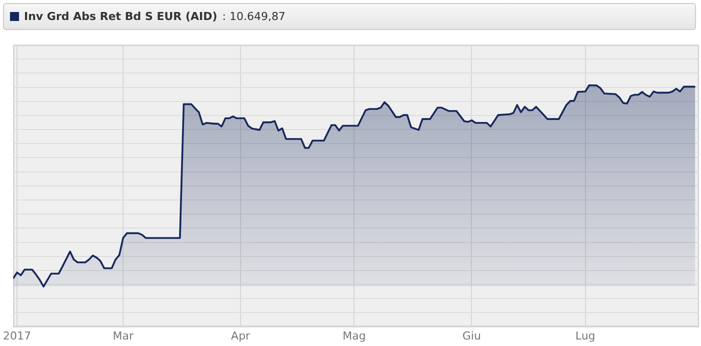 The width and height of the screenshot is (701, 346). Describe the element at coordinates (241, 335) in the screenshot. I see `x-tick-label: Apr` at that location.